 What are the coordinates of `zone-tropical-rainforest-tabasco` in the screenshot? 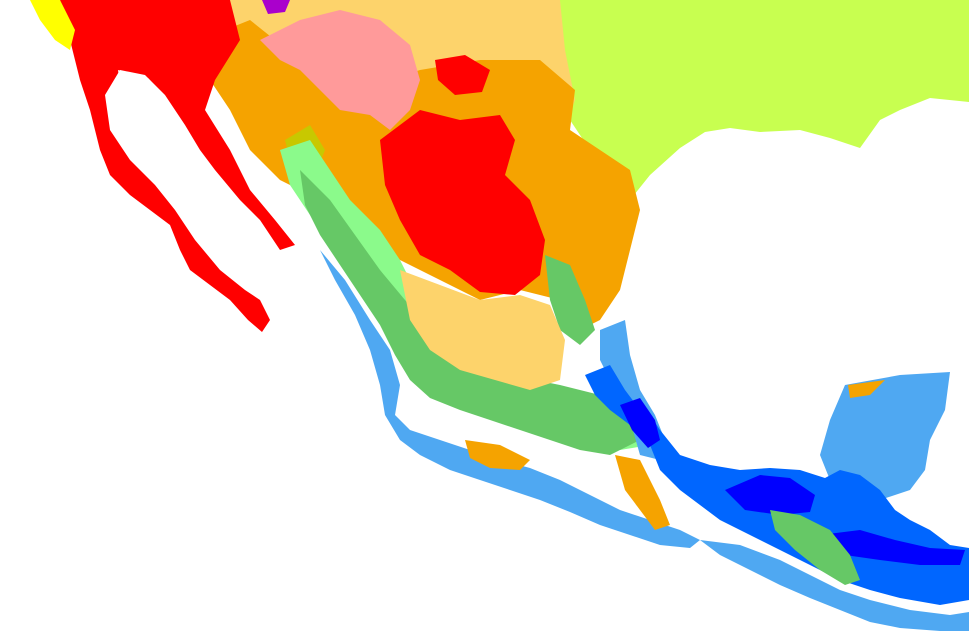 It's located at (640, 423).